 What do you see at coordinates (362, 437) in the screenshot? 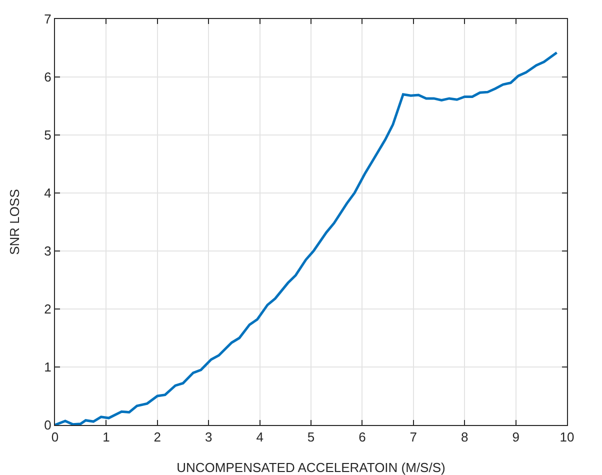
I see `x-tick-label: 6` at bounding box center [362, 437].